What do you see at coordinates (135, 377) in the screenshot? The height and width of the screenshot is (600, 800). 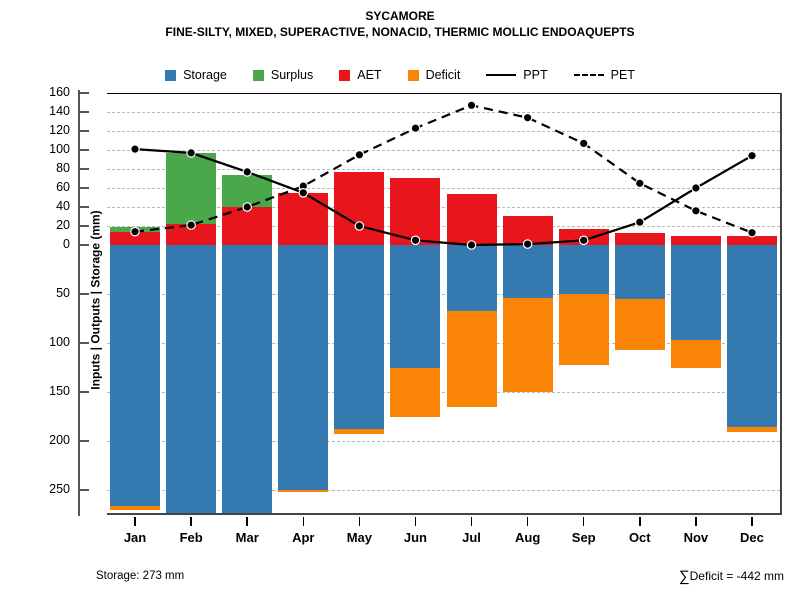 I see `bar-lower-jan` at bounding box center [135, 377].